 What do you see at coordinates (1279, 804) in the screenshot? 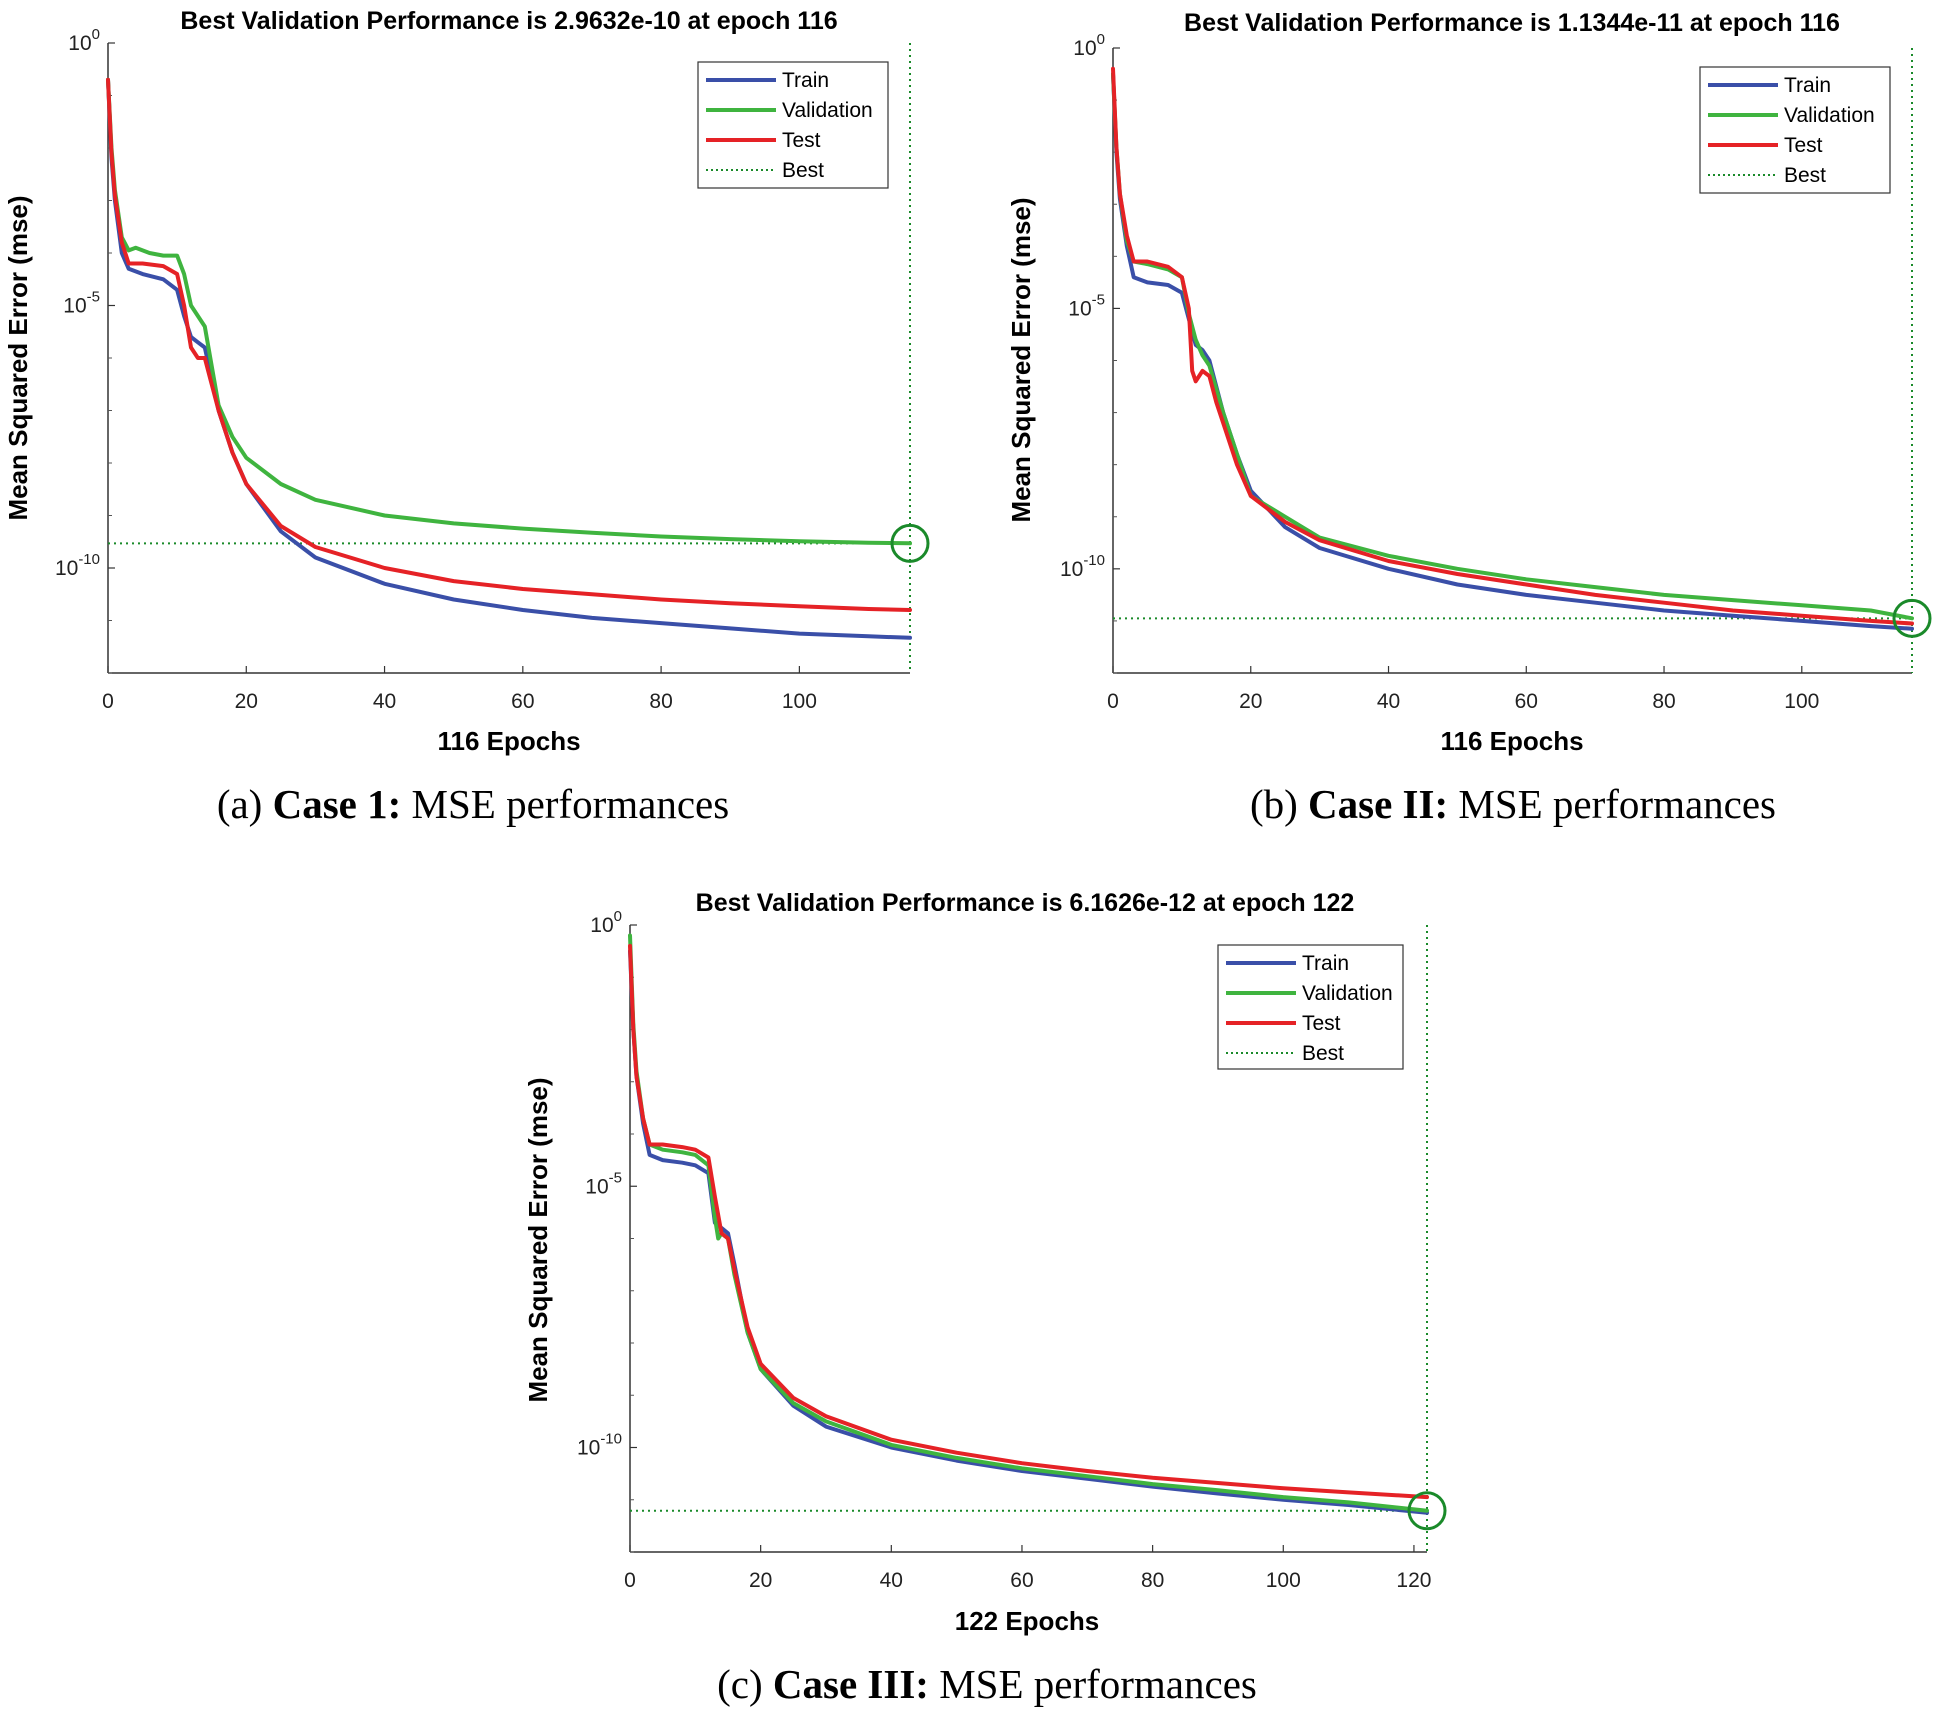
I see `caption-prefix: (b)` at bounding box center [1279, 804].